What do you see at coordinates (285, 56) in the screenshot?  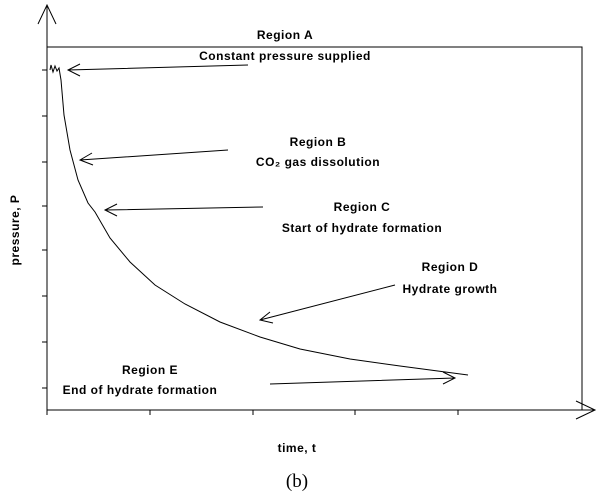 I see `region-description: Constant pressure supplied` at bounding box center [285, 56].